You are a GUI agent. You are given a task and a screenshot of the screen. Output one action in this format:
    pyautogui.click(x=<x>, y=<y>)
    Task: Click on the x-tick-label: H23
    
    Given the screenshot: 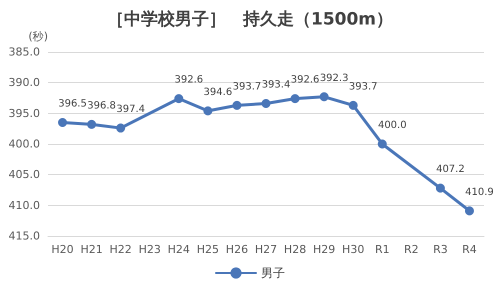 What is the action you would take?
    pyautogui.click(x=149, y=249)
    